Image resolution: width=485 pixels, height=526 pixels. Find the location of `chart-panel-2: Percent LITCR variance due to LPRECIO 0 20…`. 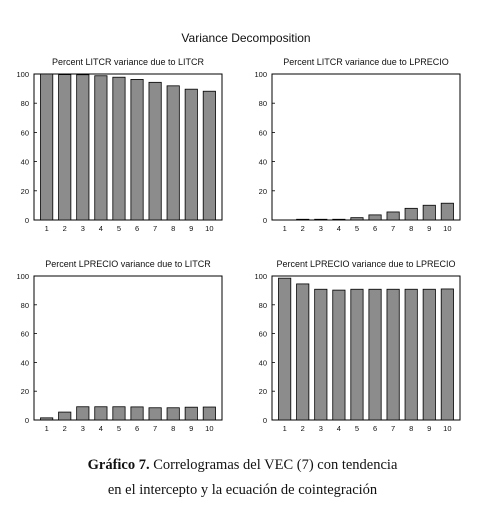

chart-panel-2: Percent LITCR variance due to LPRECIO 0 20… is located at coordinates (357, 145).